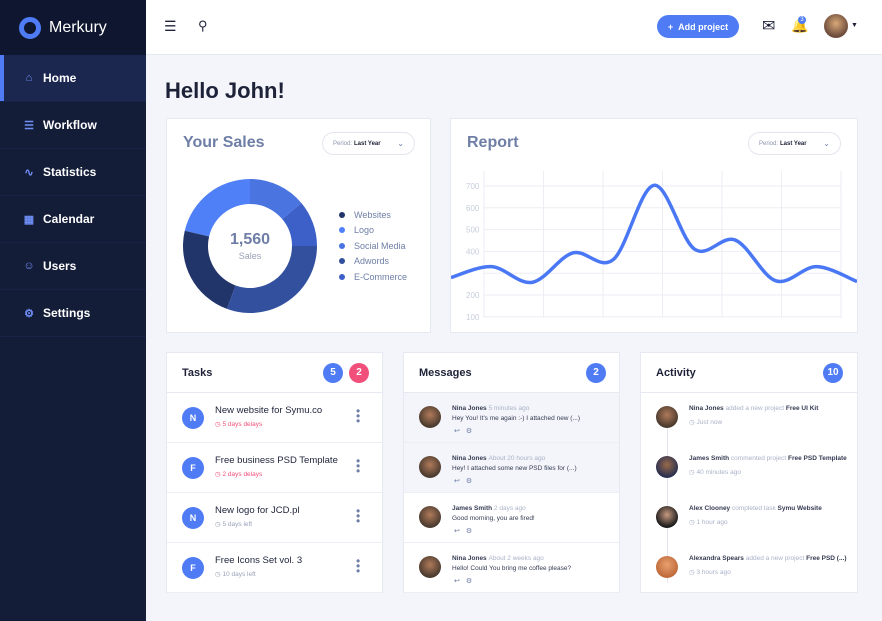  I want to click on task-avatar: N, so click(193, 418).